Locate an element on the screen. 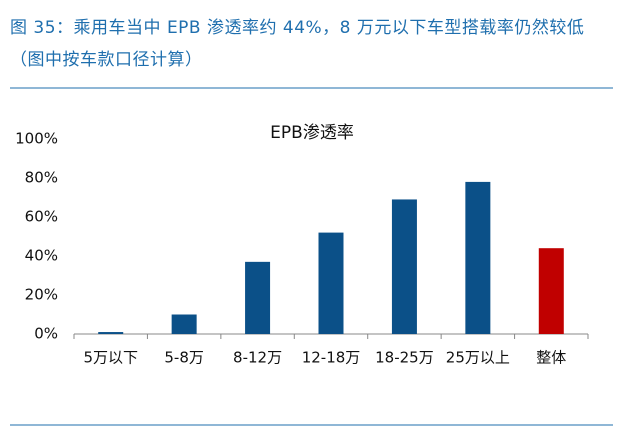  x-tick-label: 5万以下 is located at coordinates (110, 358).